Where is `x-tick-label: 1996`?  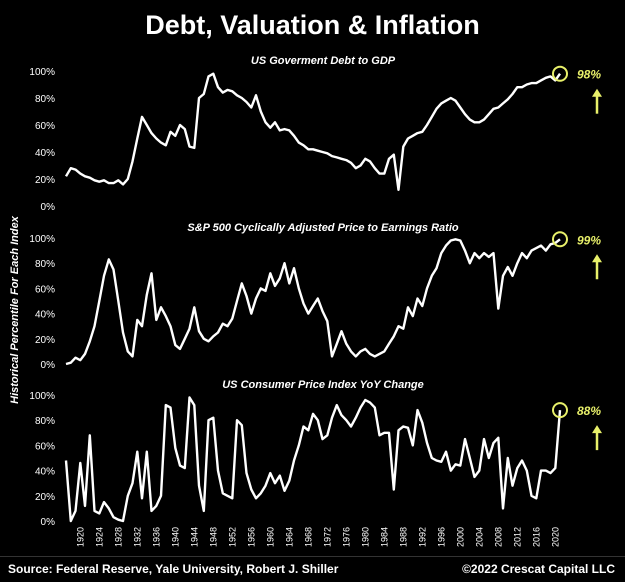
x-tick-label: 1996 is located at coordinates (441, 537).